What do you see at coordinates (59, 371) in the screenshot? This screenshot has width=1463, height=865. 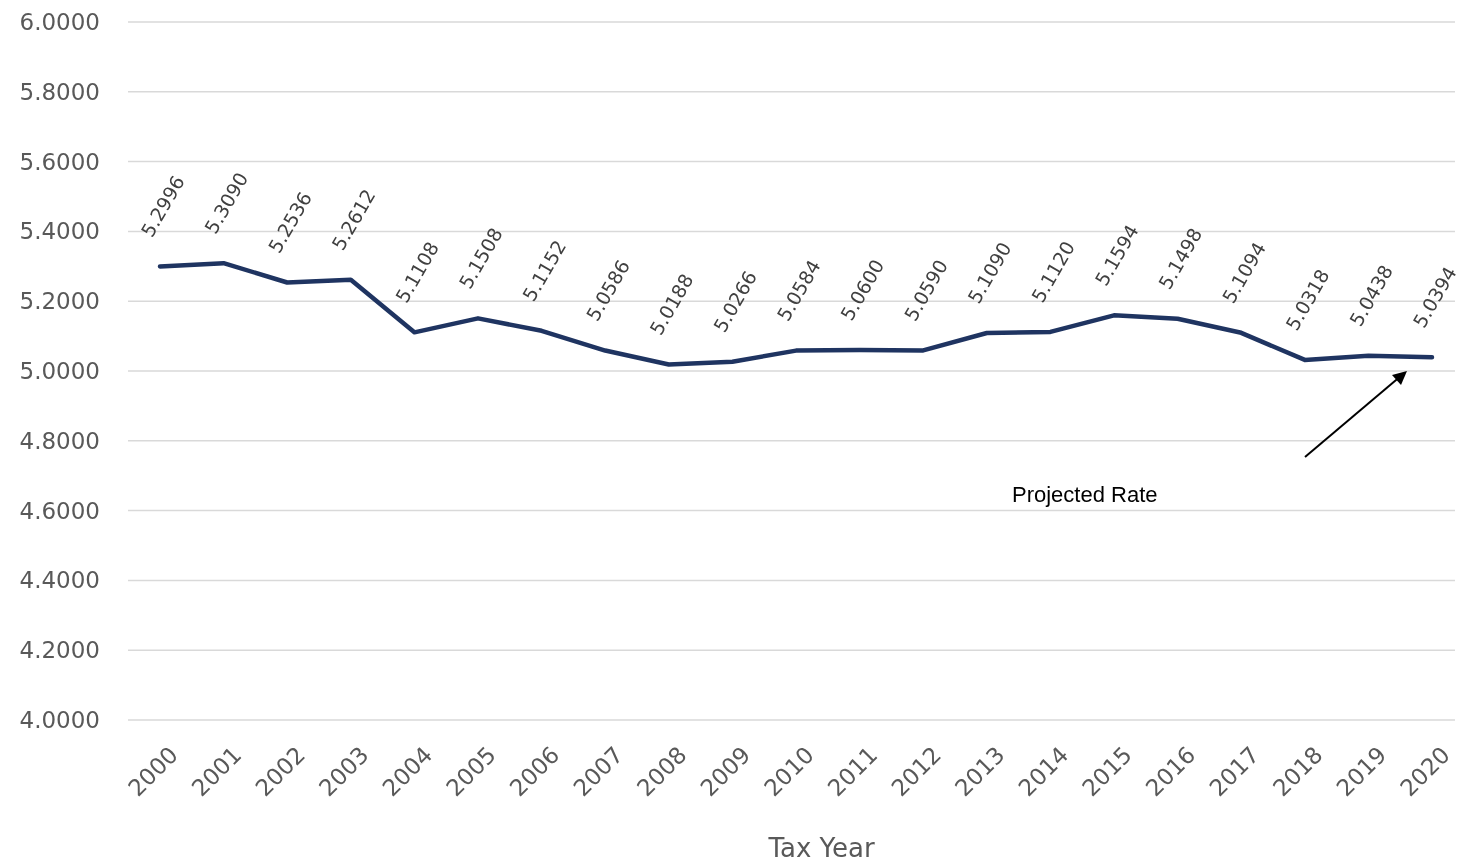 I see `y-tick-label: 5.0000` at bounding box center [59, 371].